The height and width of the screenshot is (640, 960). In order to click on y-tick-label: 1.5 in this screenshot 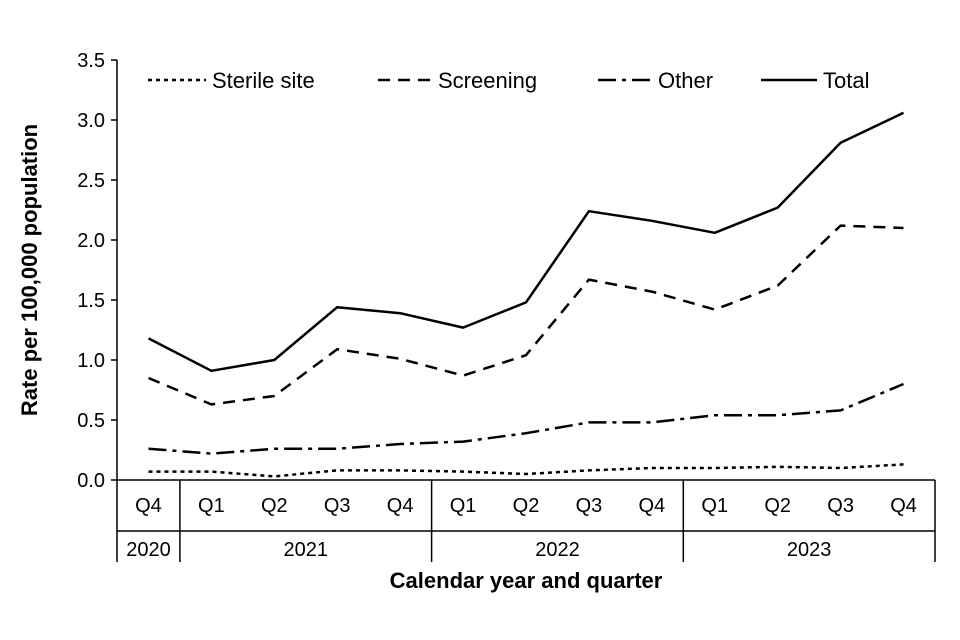, I will do `click(91, 301)`.